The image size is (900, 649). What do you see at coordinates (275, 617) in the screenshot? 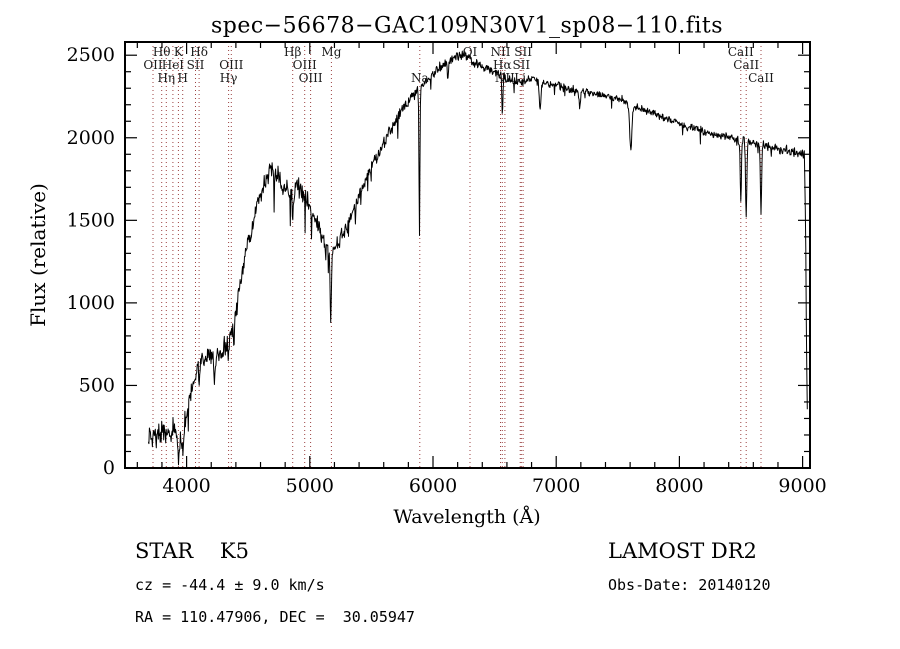
I see `ra-dec-label: RA = 110.47906, DEC = 30.05947` at bounding box center [275, 617].